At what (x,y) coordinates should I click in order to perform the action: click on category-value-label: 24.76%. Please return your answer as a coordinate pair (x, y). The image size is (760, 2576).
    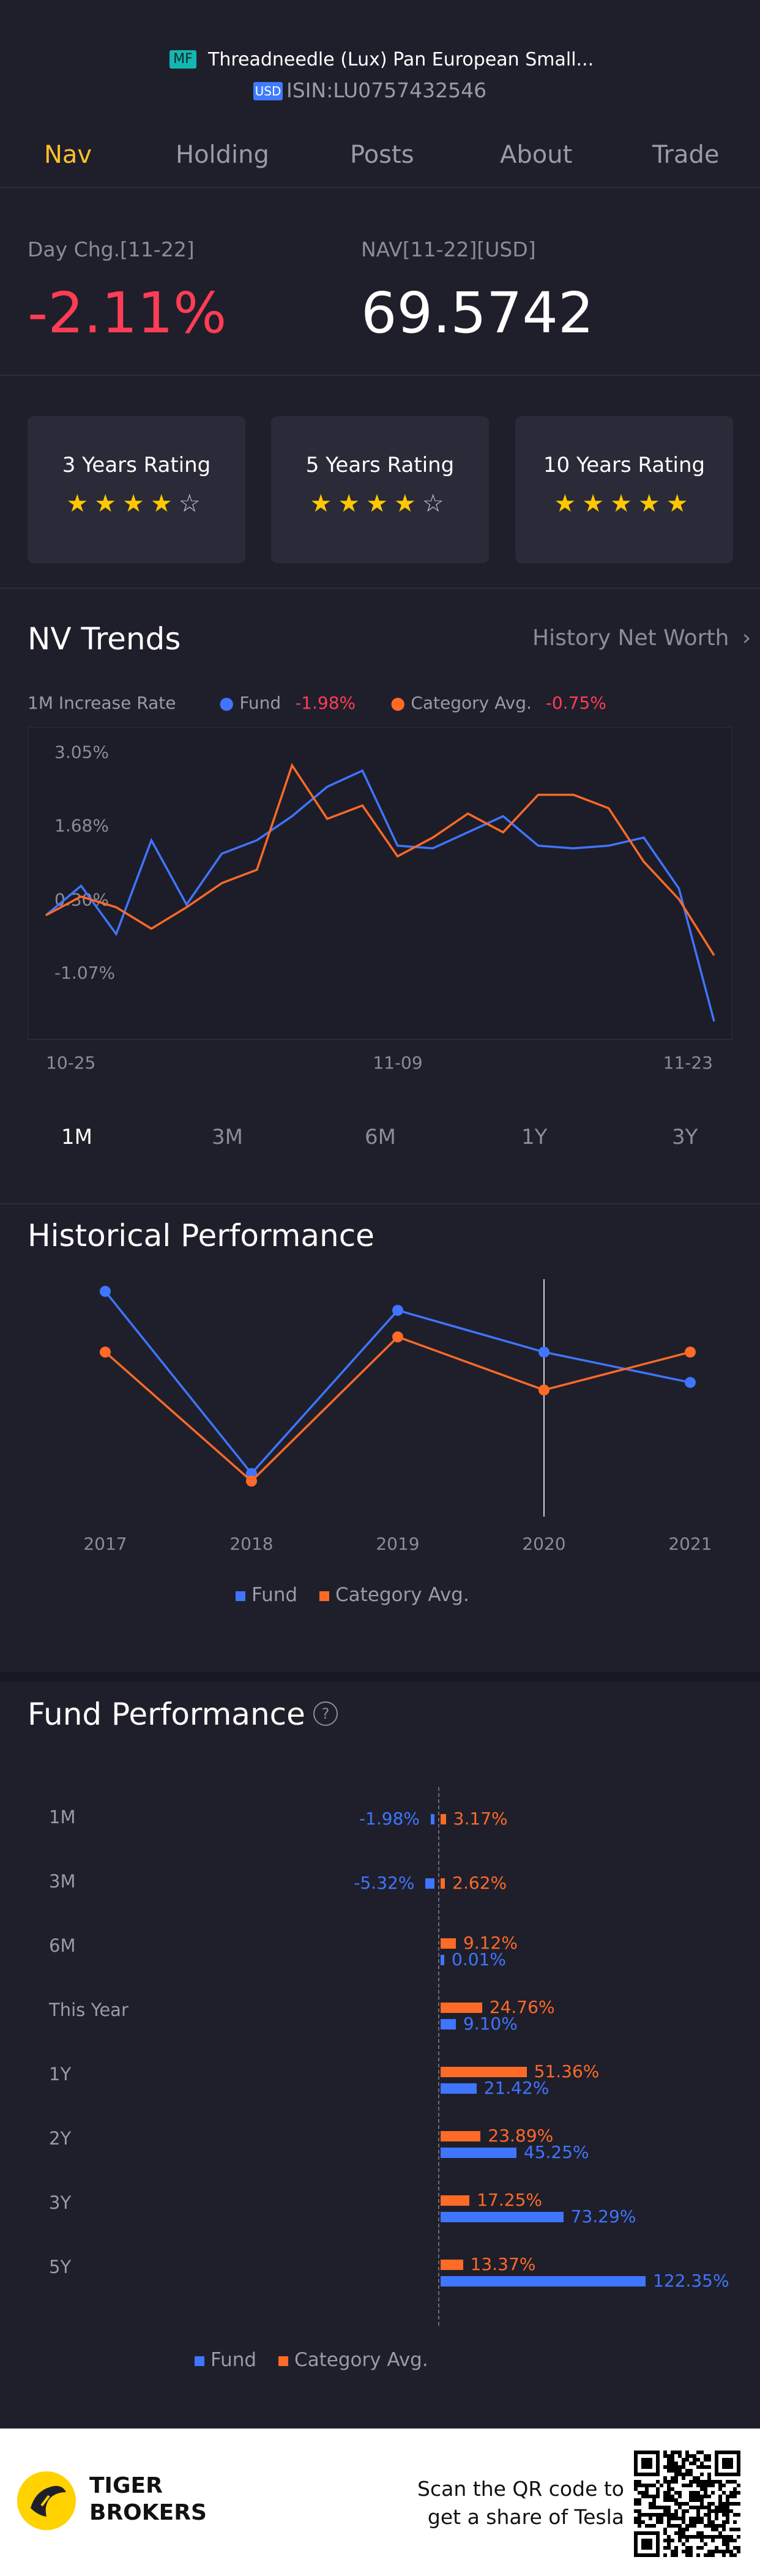
    Looking at the image, I should click on (522, 2007).